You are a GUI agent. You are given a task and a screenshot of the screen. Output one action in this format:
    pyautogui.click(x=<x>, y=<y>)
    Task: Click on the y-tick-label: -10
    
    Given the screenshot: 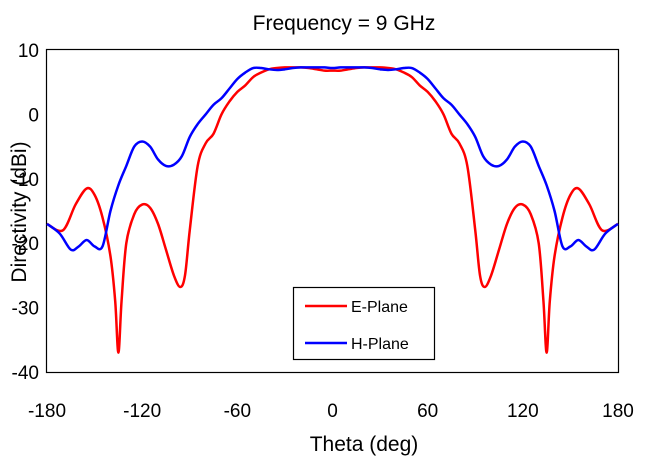 What is the action you would take?
    pyautogui.click(x=25, y=180)
    